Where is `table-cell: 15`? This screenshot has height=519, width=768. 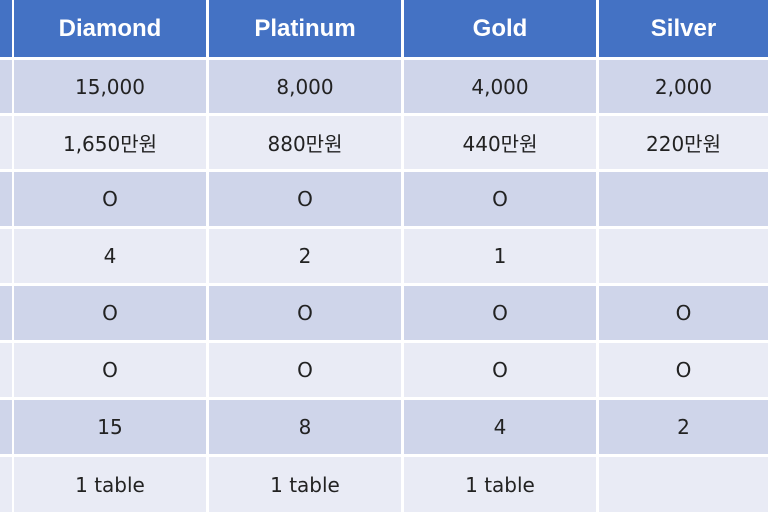 table-cell: 15 is located at coordinates (110, 427).